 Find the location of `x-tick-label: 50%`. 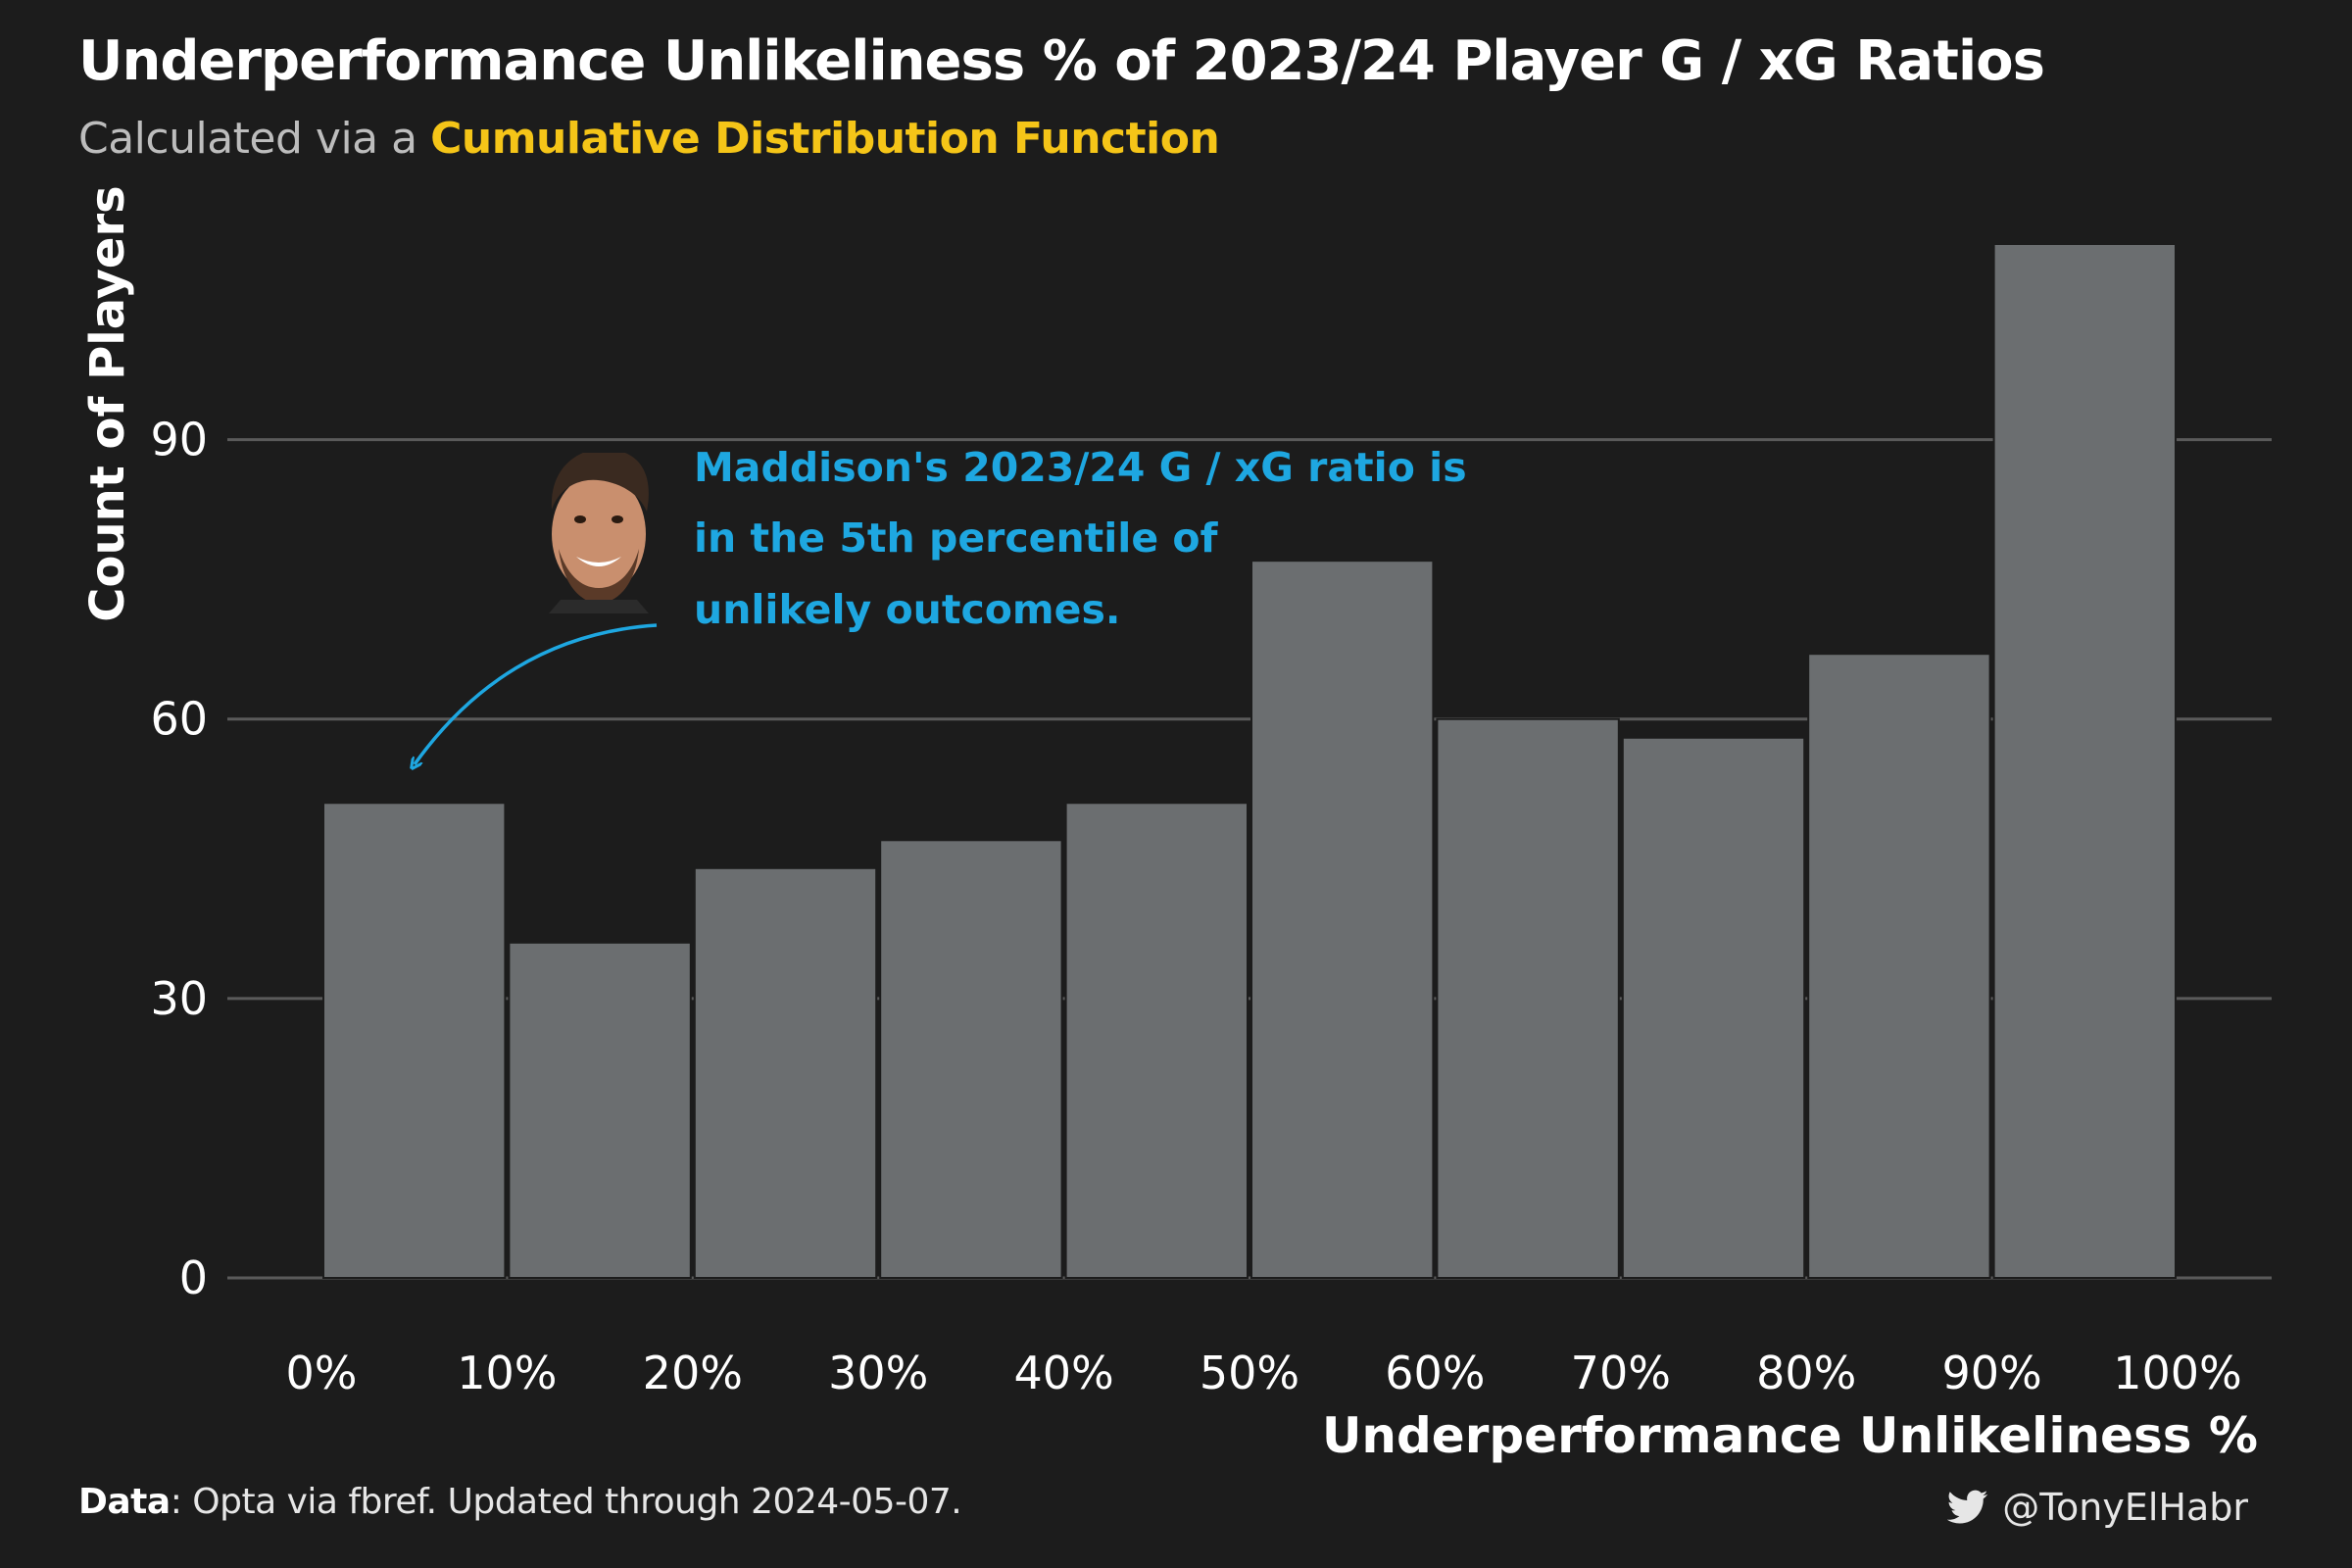

x-tick-label: 50% is located at coordinates (1249, 1373).